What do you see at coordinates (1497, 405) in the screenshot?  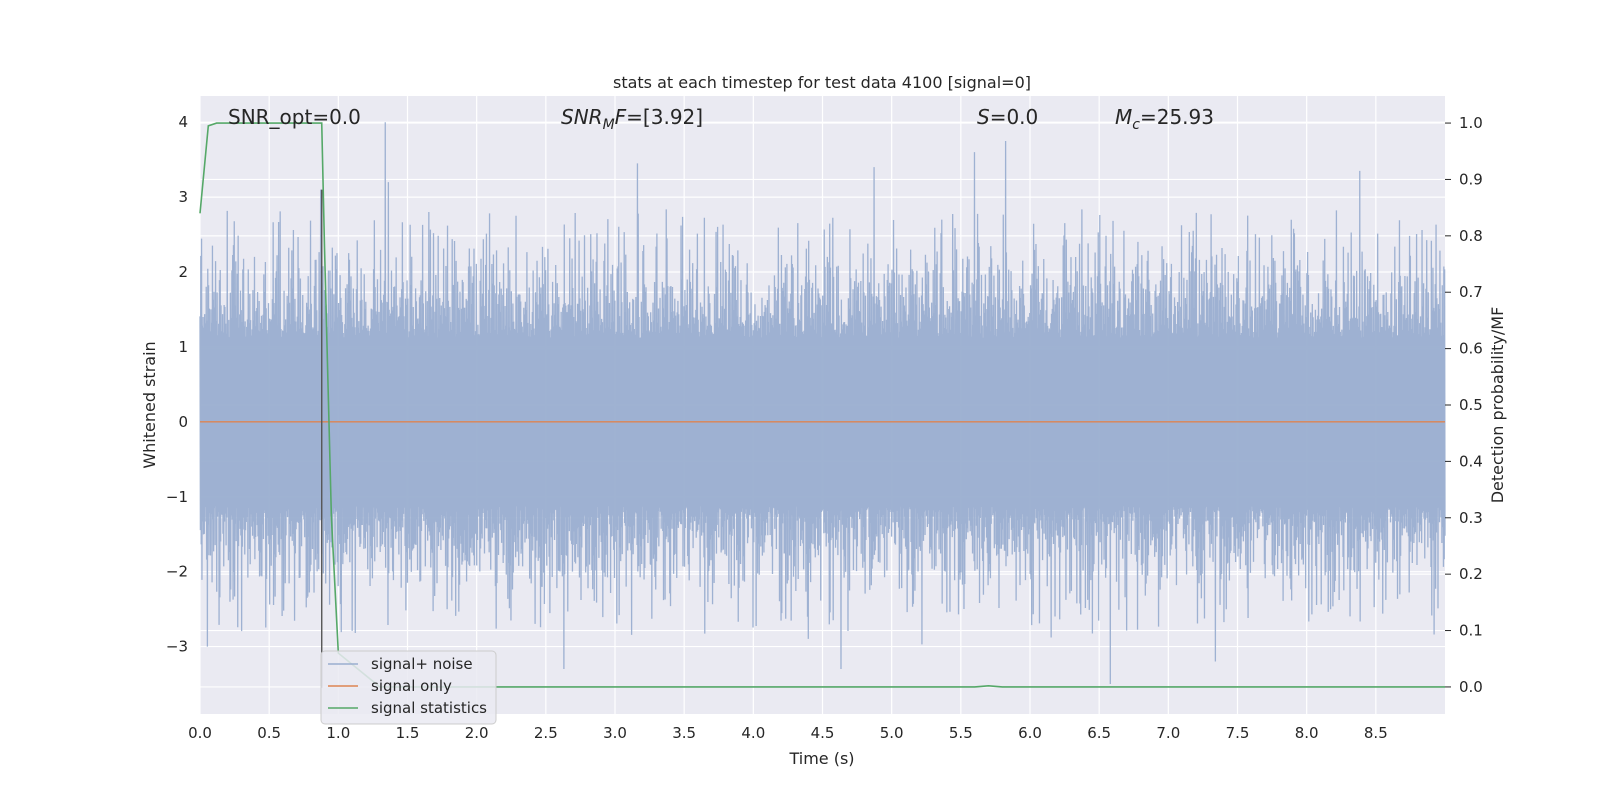 I see `right-y-axis-label: Detection probability/MF` at bounding box center [1497, 405].